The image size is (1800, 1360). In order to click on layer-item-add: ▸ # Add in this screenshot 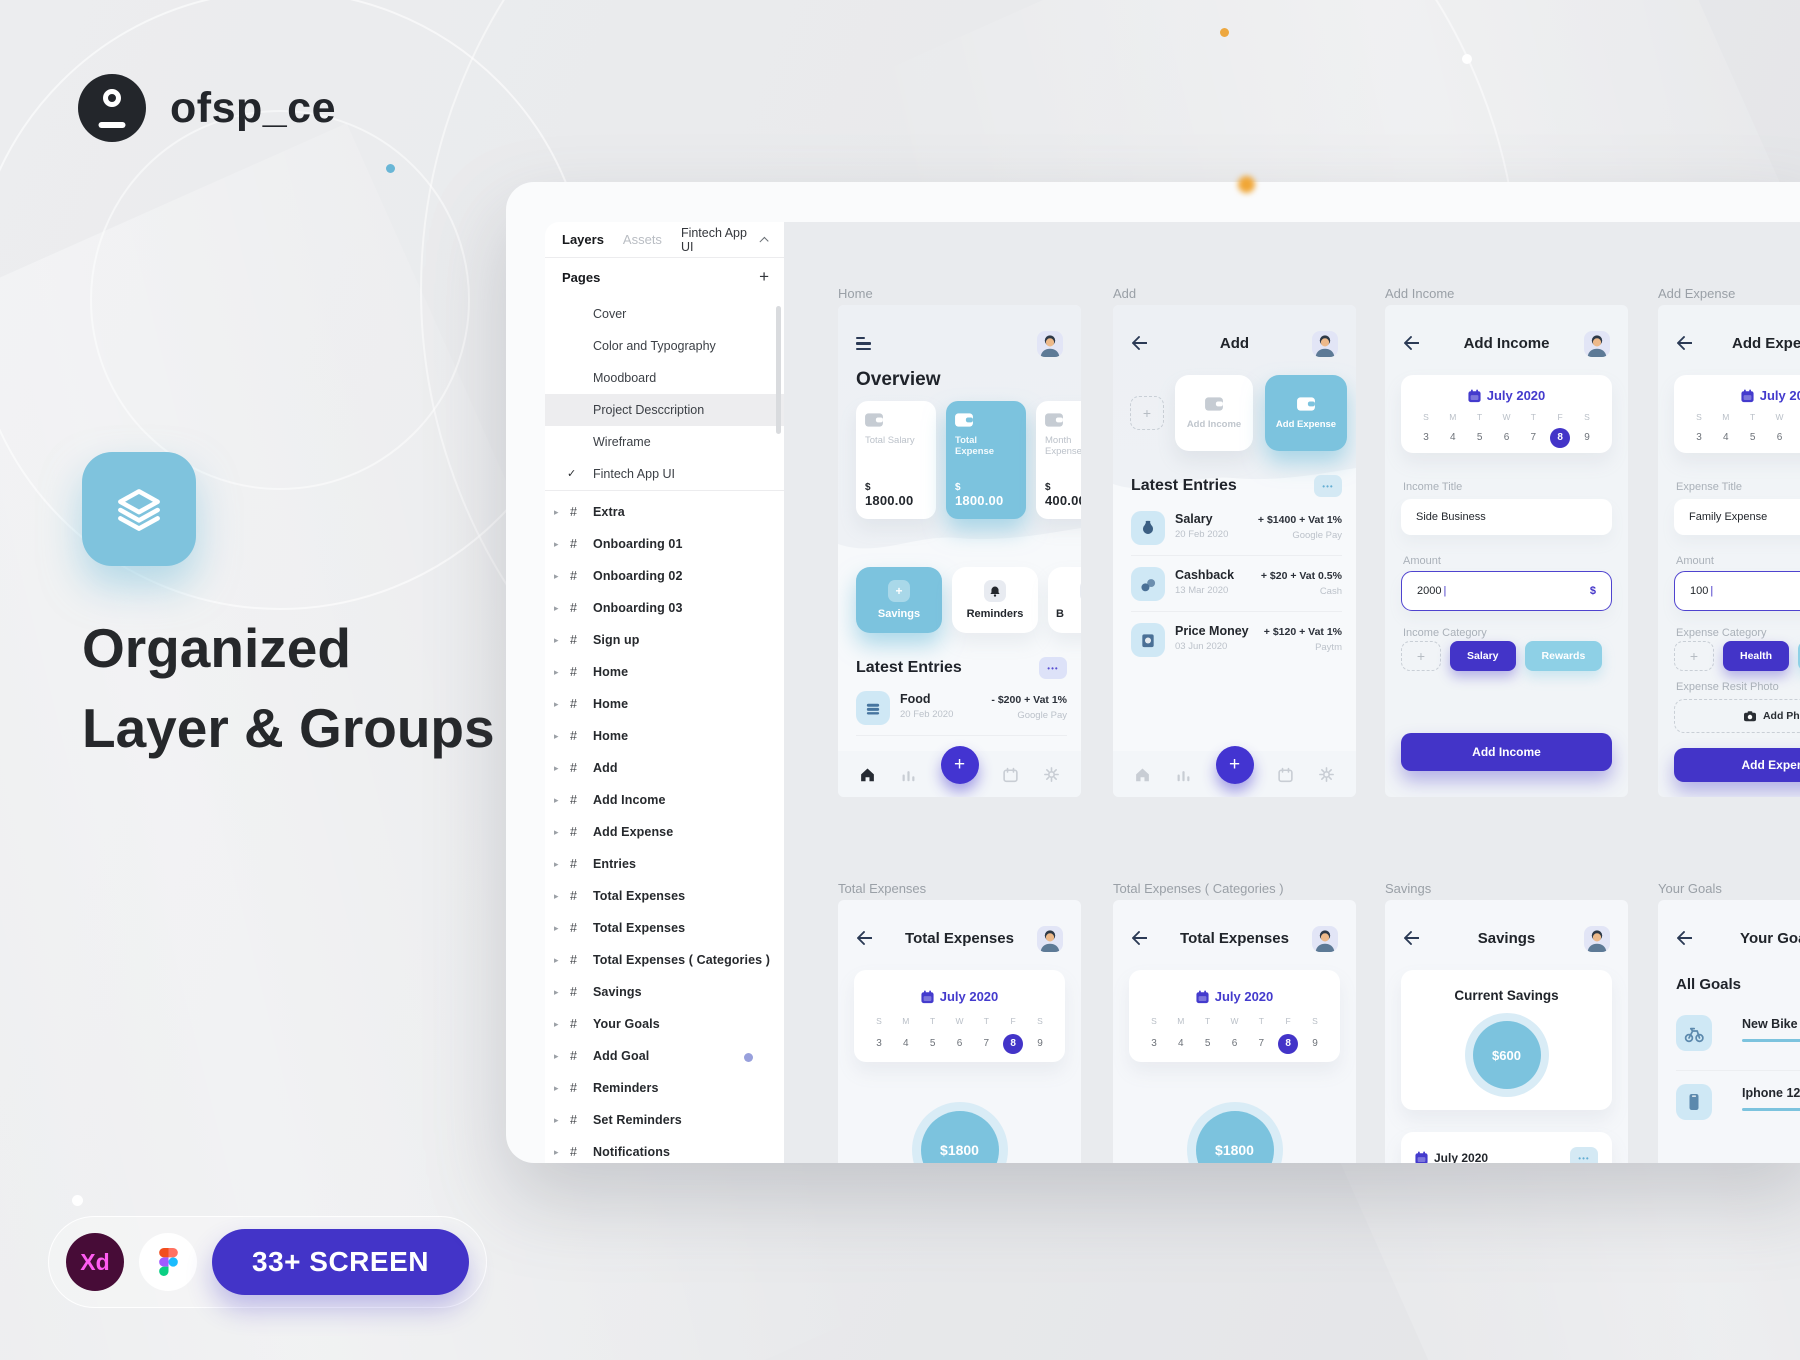, I will do `click(664, 768)`.